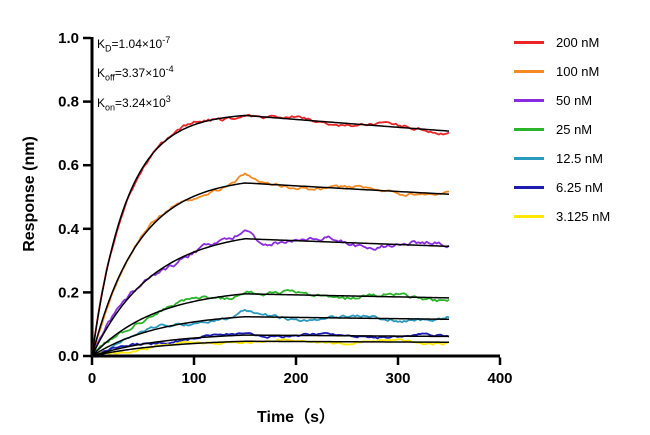  I want to click on svg-text: 0.4, so click(69, 229).